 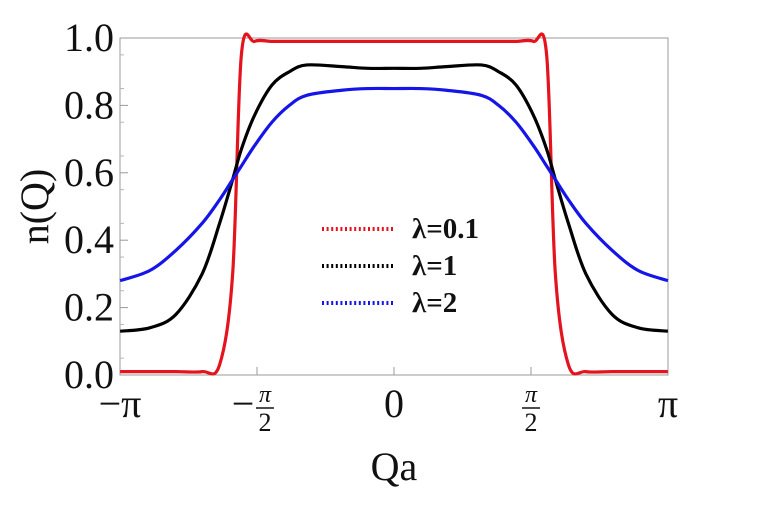 What do you see at coordinates (434, 303) in the screenshot?
I see `legend-label: λ=2` at bounding box center [434, 303].